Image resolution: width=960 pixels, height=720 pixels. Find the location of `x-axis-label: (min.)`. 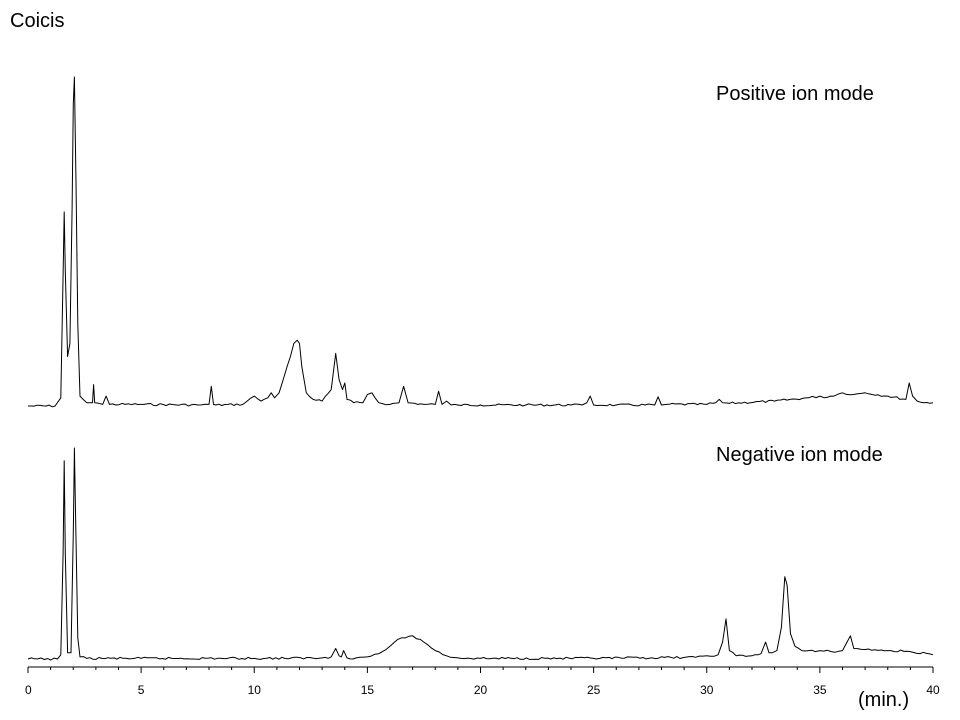

x-axis-label: (min.) is located at coordinates (883, 700).